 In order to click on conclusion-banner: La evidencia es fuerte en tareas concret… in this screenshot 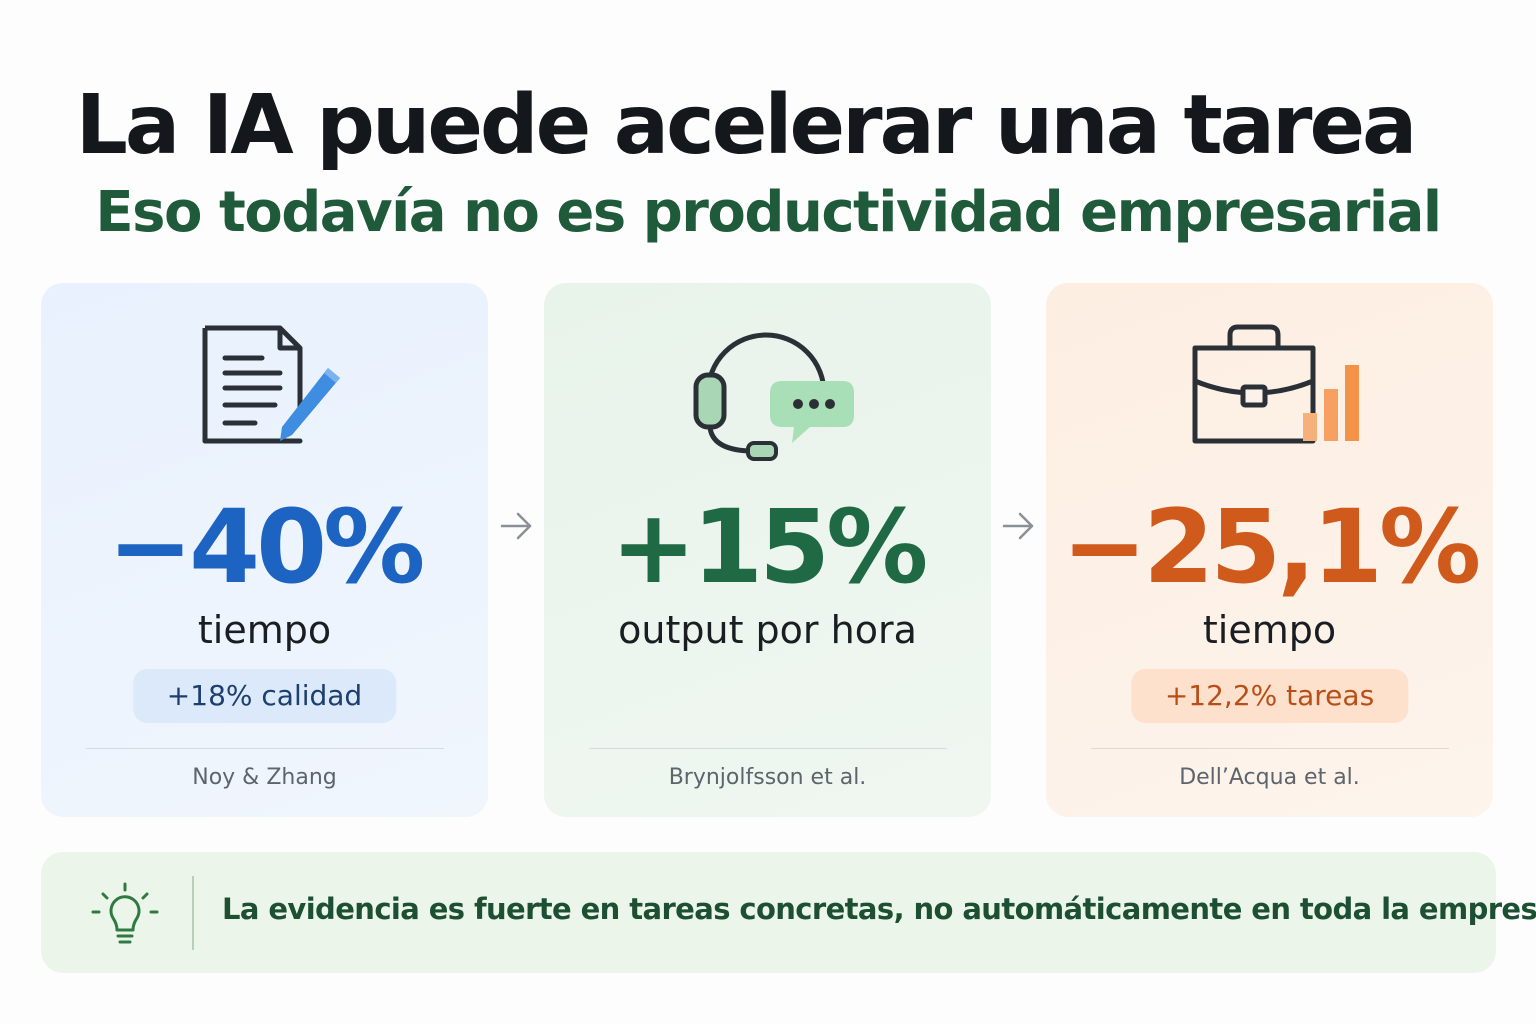, I will do `click(788, 912)`.